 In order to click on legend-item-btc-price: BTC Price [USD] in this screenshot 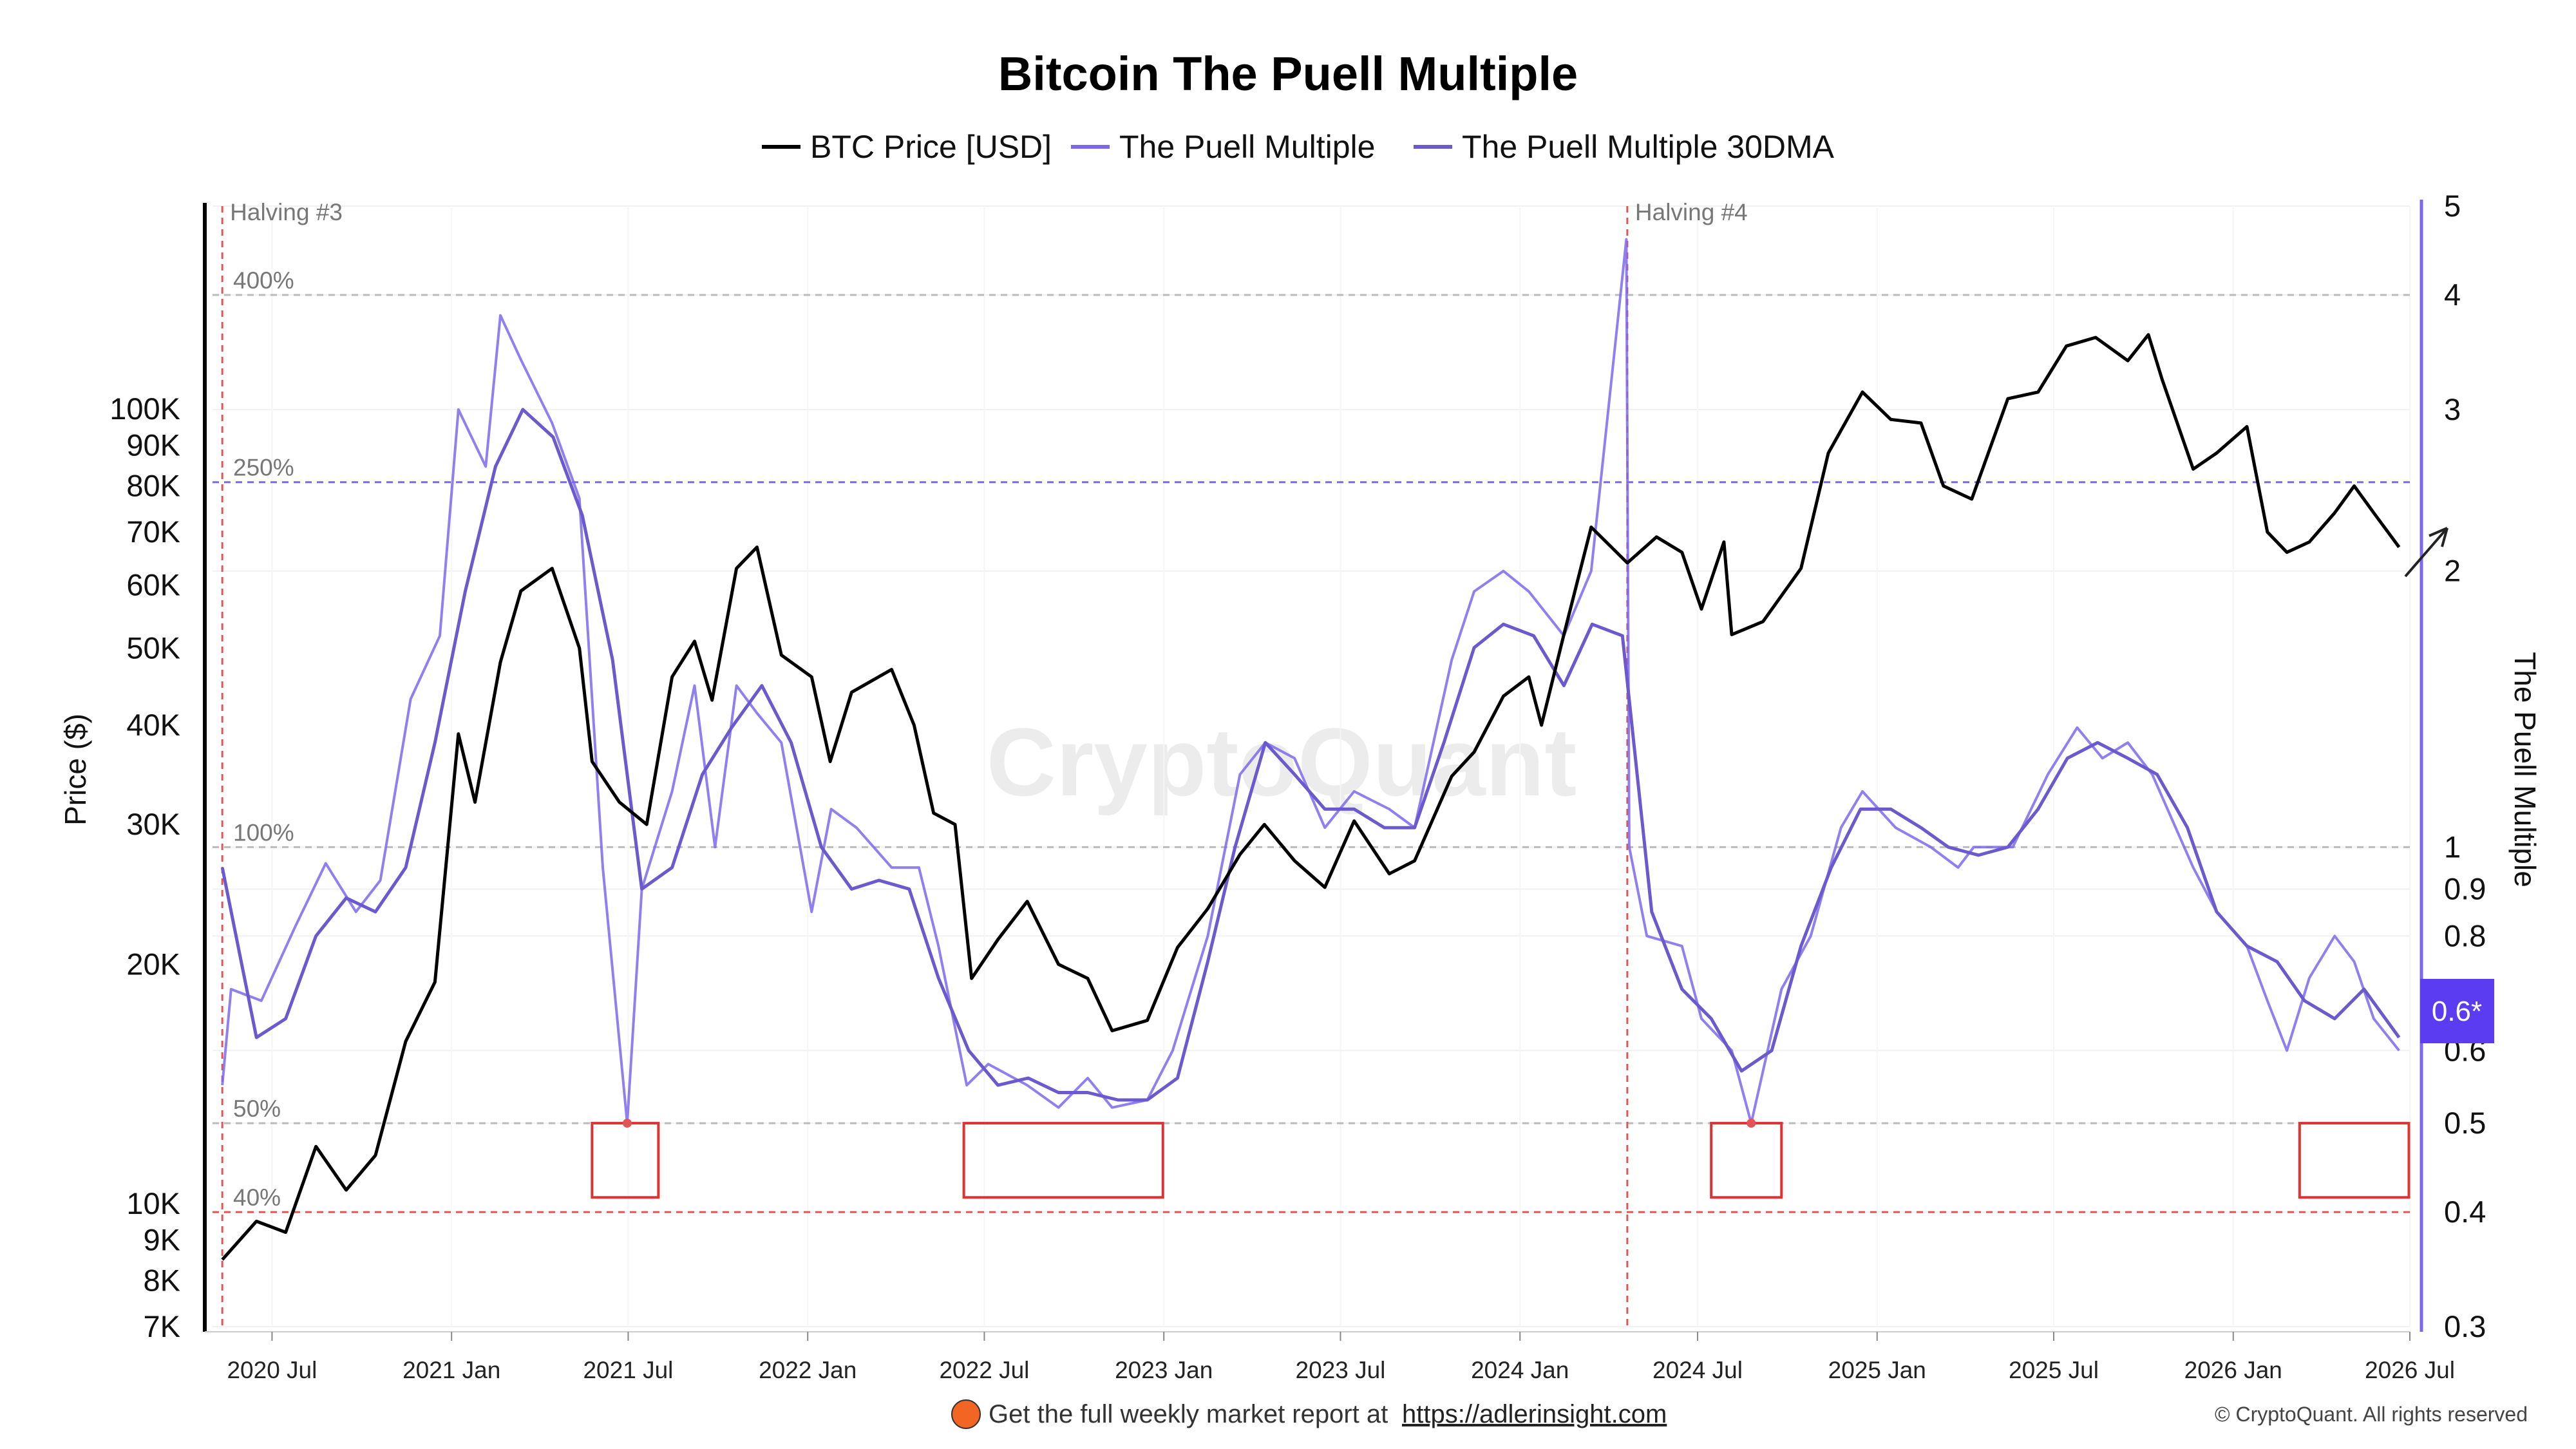, I will do `click(907, 147)`.